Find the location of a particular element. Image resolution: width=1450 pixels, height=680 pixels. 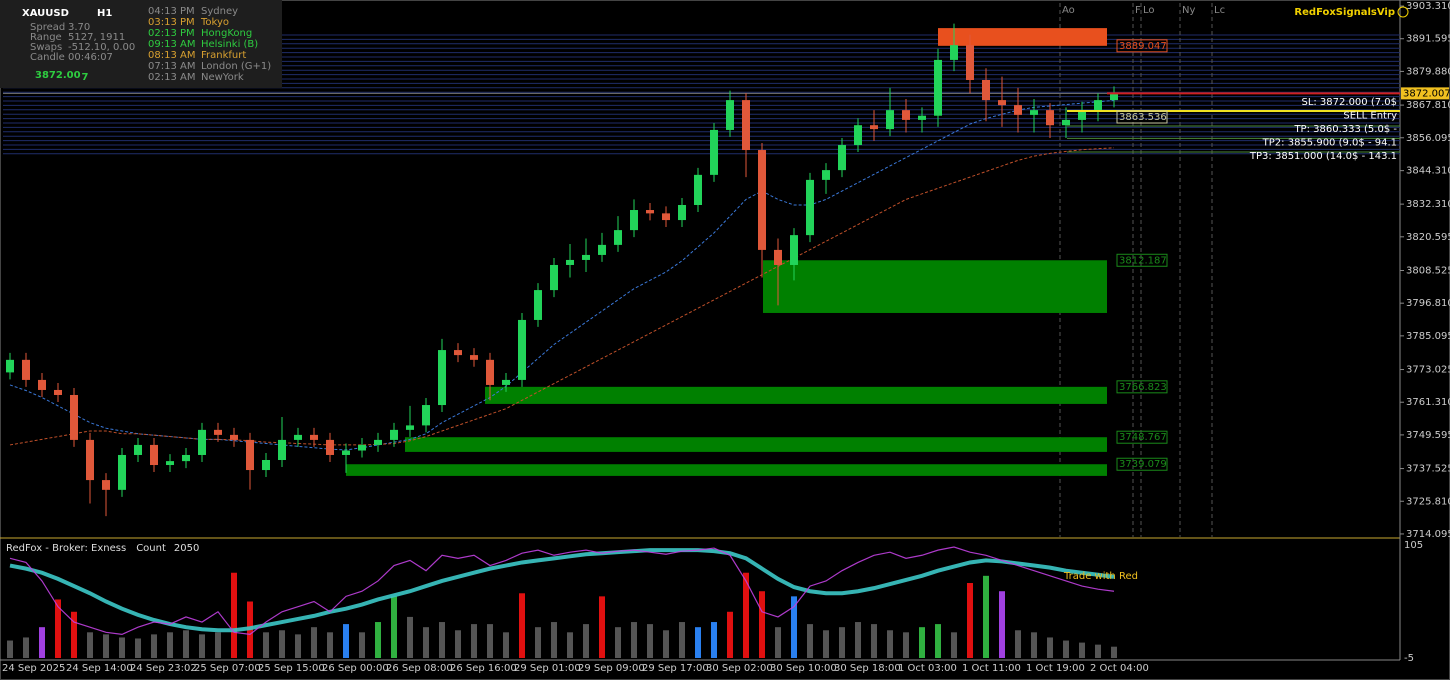

x-tick-label: 29 Sep 09:00 is located at coordinates (611, 668).